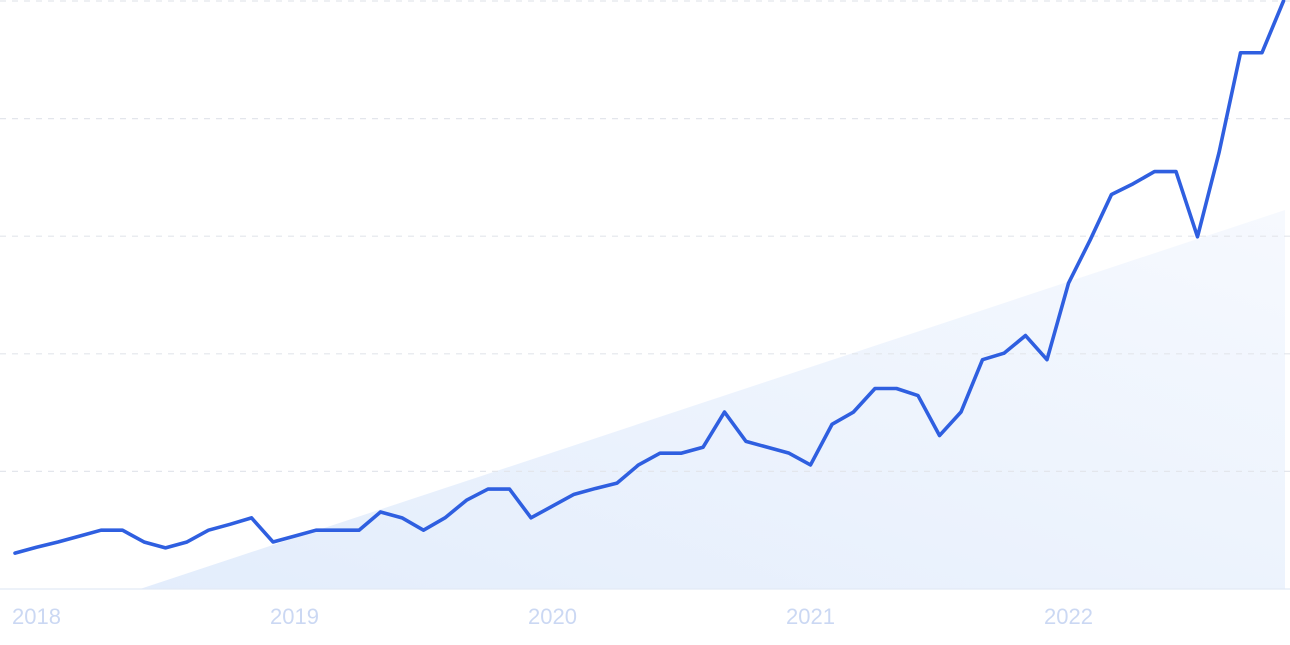 This screenshot has height=645, width=1290. Describe the element at coordinates (1068, 616) in the screenshot. I see `x-tick-label: 2022` at that location.